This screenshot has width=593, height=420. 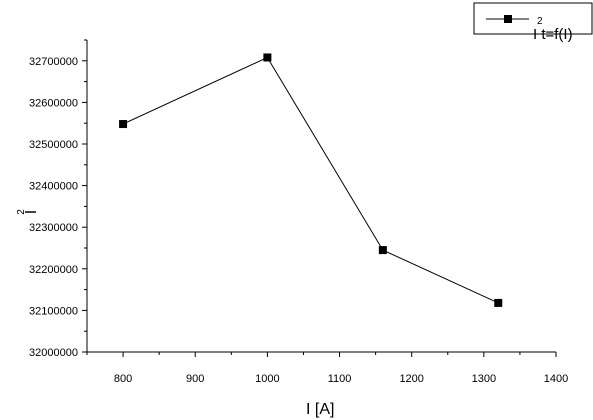 I want to click on y-axis-title-sup: 2, so click(x=21, y=212).